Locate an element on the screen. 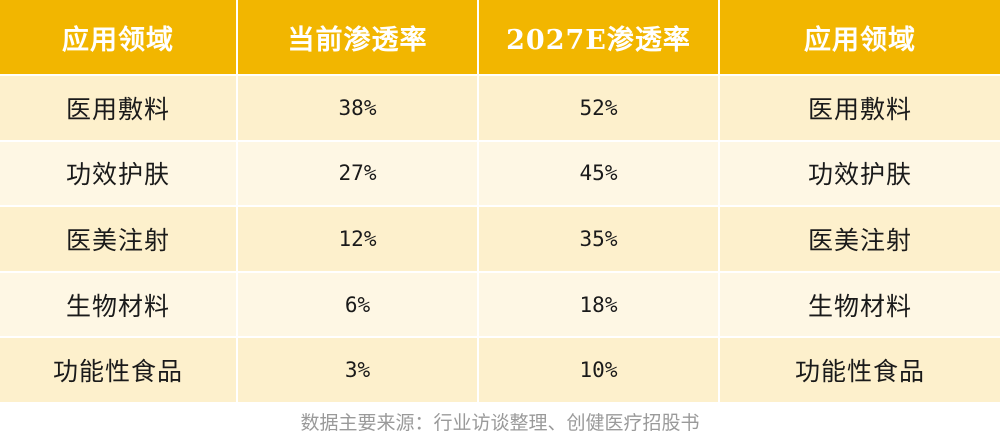  header-current-penetration: 当前渗透率 is located at coordinates (358, 37).